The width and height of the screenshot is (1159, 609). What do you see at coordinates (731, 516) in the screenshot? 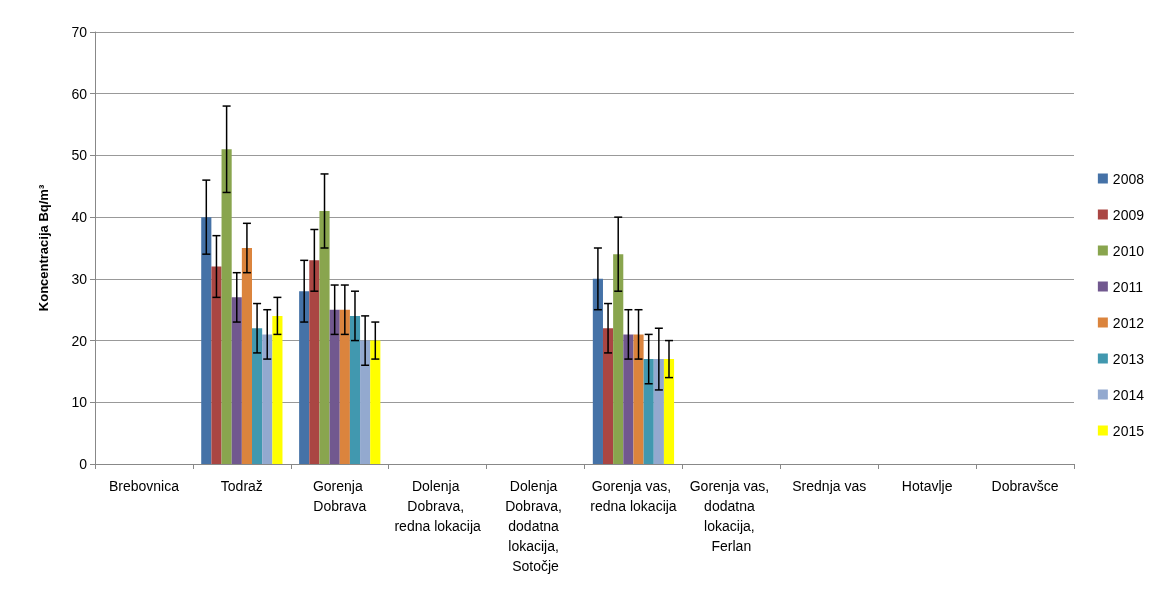
I see `x-tick-label: Gorenja vas, dodatna lokacija, Ferlan` at bounding box center [731, 516].